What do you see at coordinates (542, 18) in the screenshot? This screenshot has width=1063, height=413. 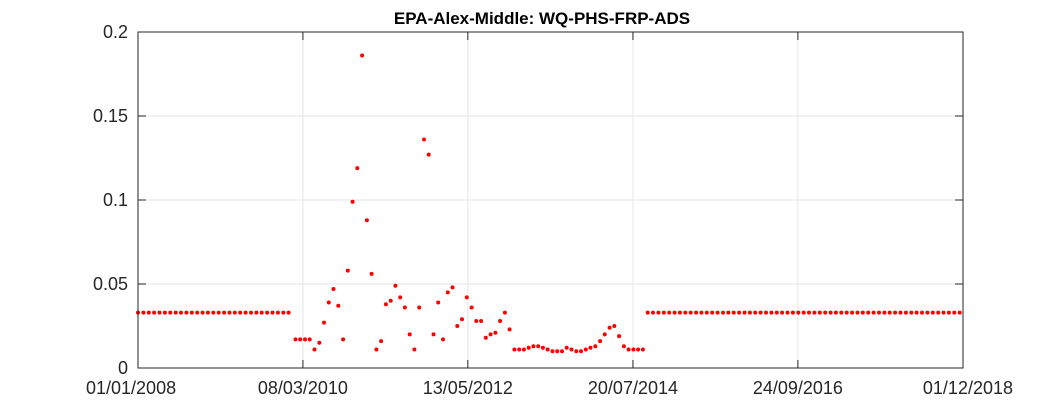 I see `chart-title: EPA-Alex-Middle: WQ-PHS-FRP-ADS` at bounding box center [542, 18].